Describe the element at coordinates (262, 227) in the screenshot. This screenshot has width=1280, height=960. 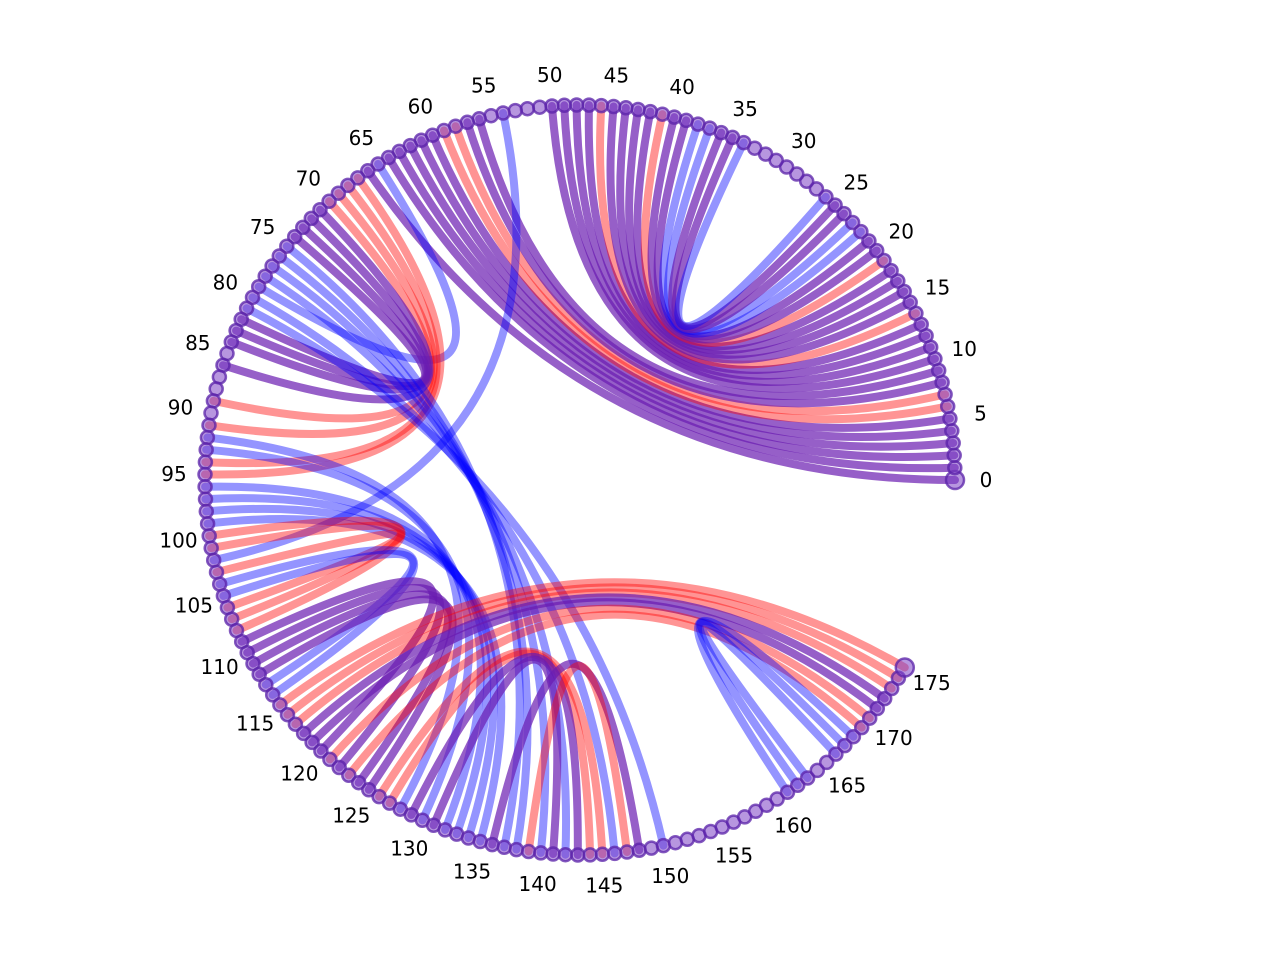
I see `tick-label-75: 75` at that location.